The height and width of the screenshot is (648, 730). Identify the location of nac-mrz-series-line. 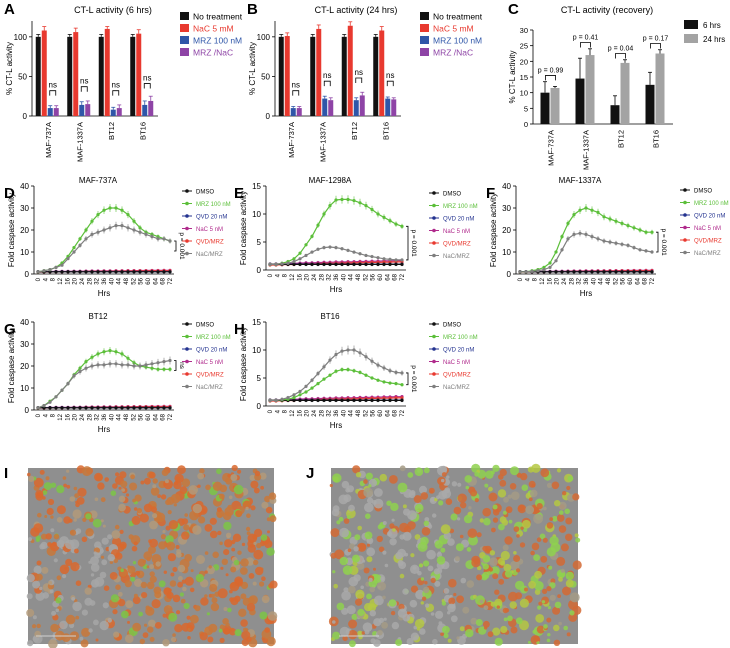
(586, 252).